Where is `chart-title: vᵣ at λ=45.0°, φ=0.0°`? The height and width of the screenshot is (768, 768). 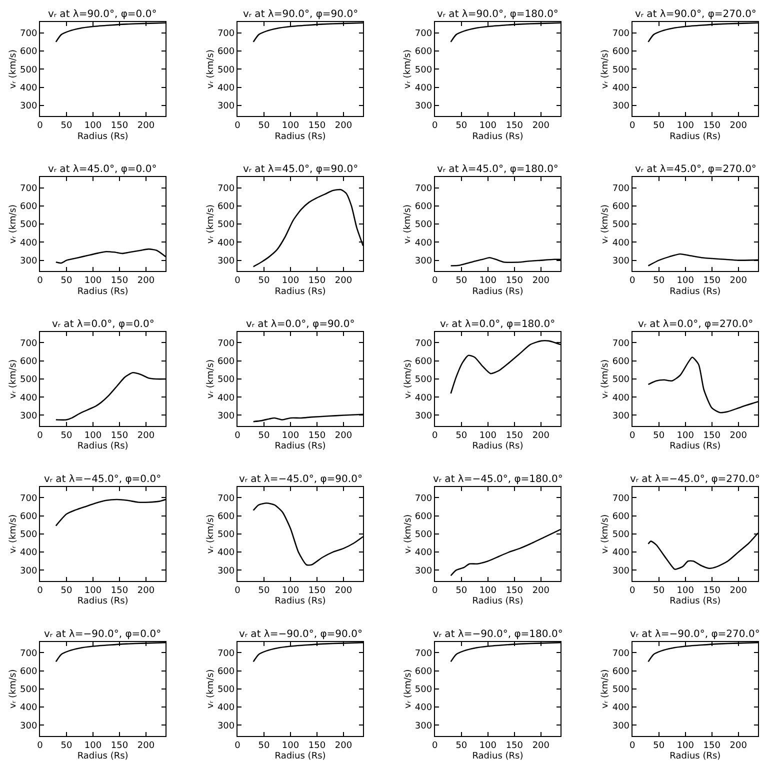 chart-title: vᵣ at λ=45.0°, φ=0.0° is located at coordinates (102, 169).